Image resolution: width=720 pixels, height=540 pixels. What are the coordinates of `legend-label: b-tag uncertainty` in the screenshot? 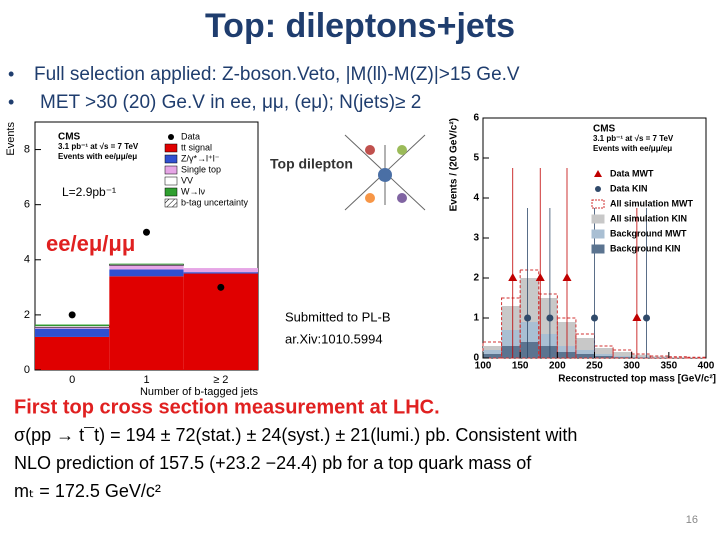 It's located at (215, 202).